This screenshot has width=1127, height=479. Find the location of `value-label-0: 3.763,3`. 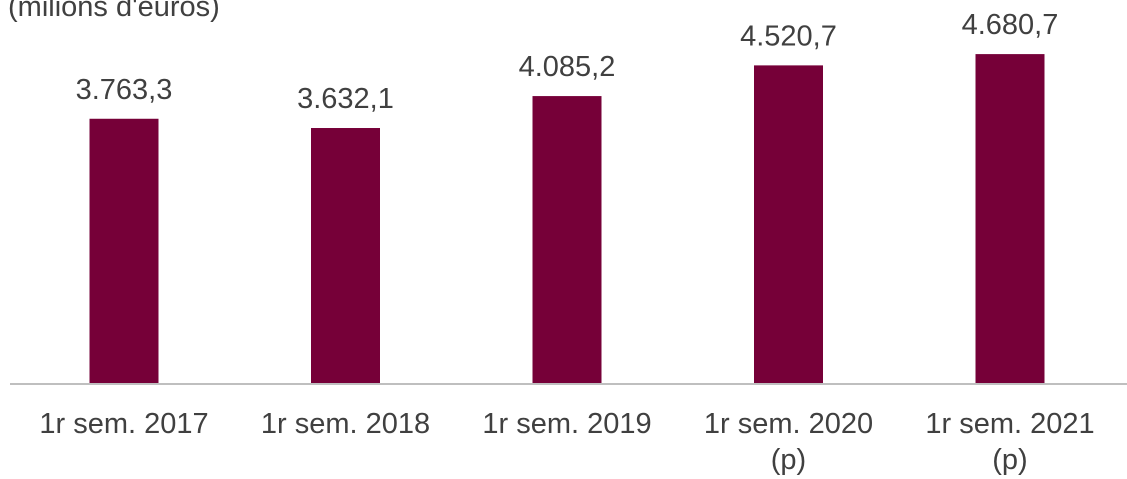

value-label-0: 3.763,3 is located at coordinates (124, 90).